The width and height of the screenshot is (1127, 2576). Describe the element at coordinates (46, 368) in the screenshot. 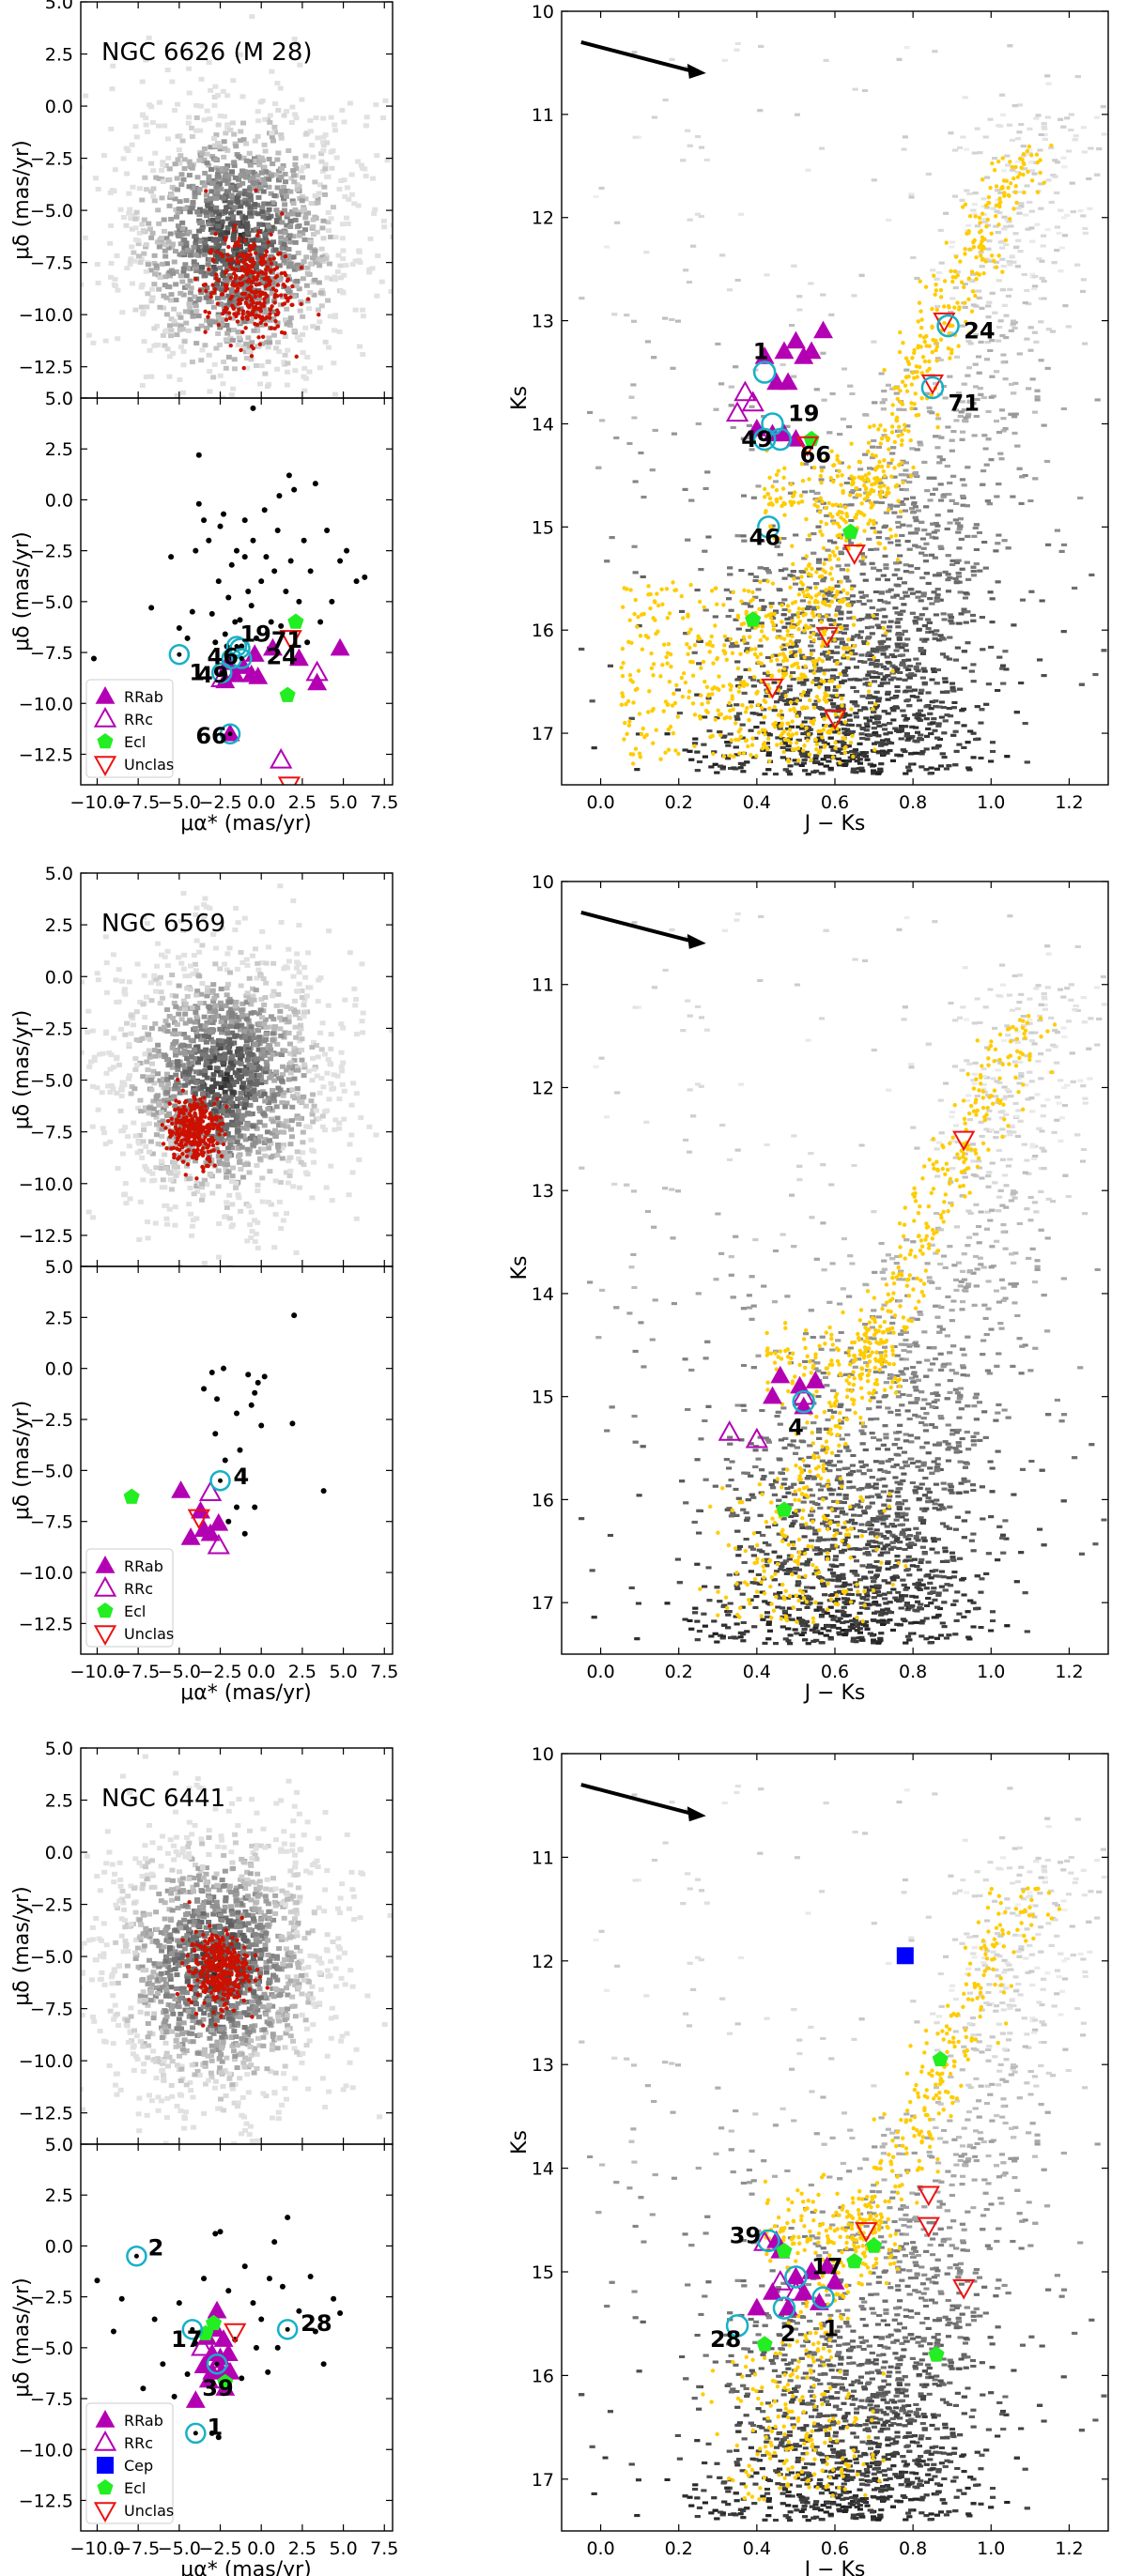

I see `pm-top-ytick-label: −12.5` at that location.